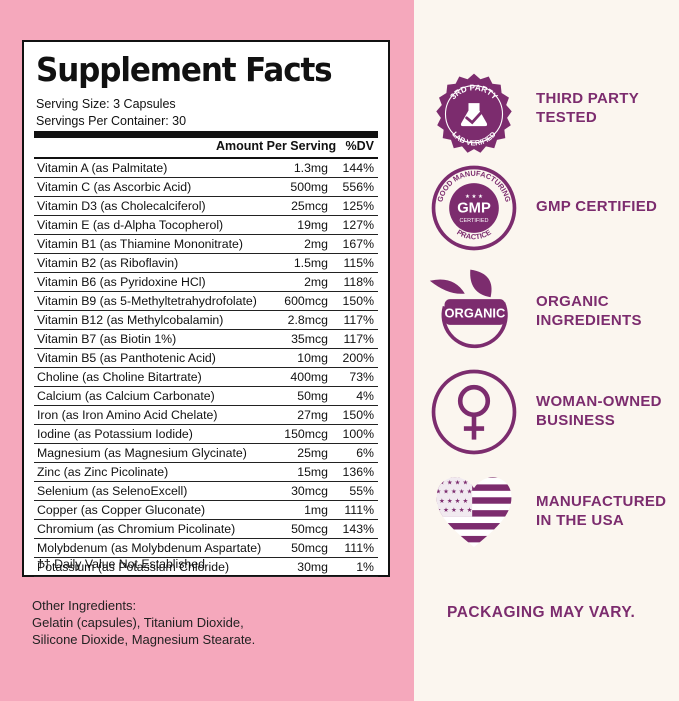 This screenshot has height=701, width=679. I want to click on table-row: Zinc (as Zinc Picolinate) 15mg 136%, so click(206, 472).